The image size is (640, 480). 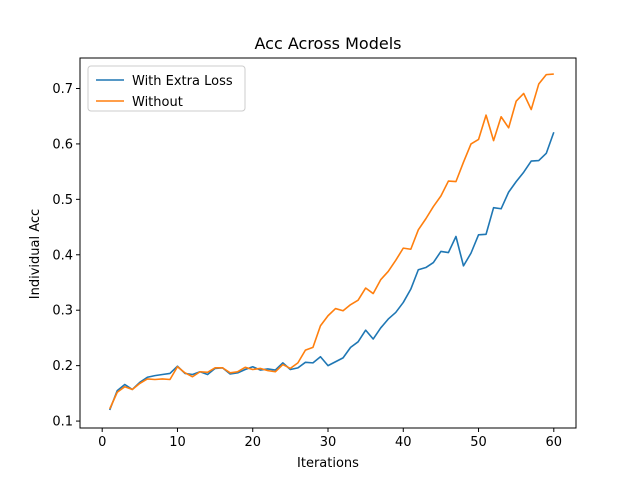 What do you see at coordinates (62, 89) in the screenshot?
I see `y-tick-label: 0.7` at bounding box center [62, 89].